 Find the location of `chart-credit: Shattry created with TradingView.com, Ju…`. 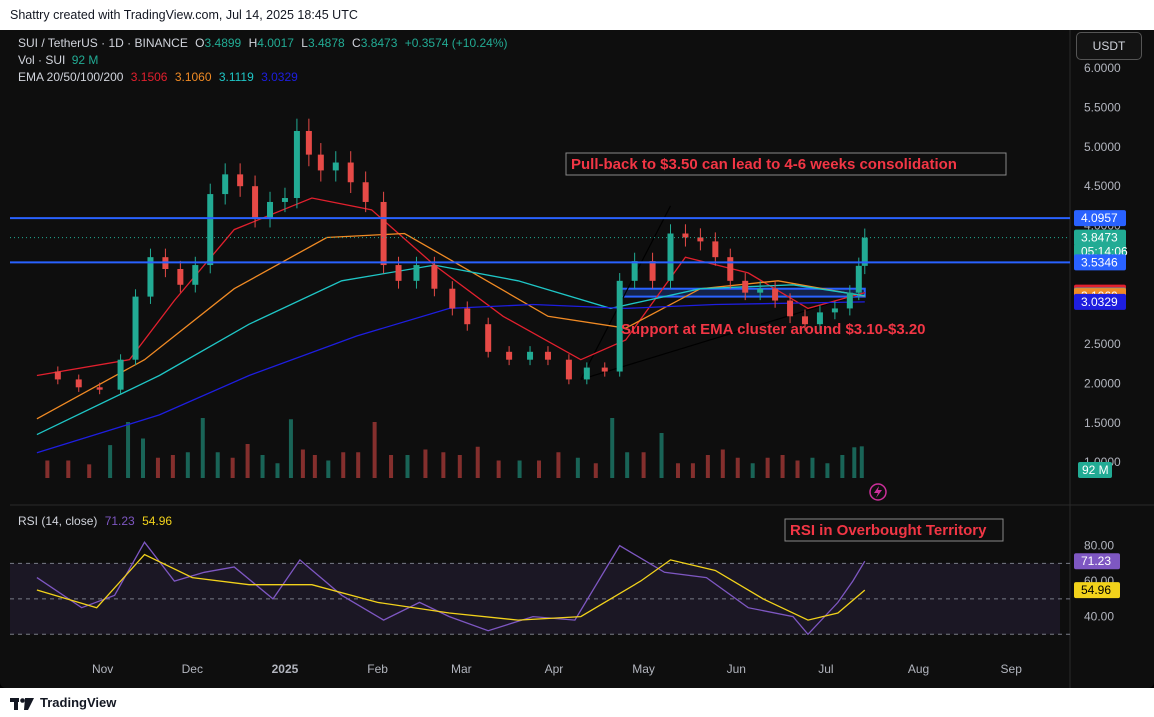

chart-credit: Shattry created with TradingView.com, Ju… is located at coordinates (184, 15).